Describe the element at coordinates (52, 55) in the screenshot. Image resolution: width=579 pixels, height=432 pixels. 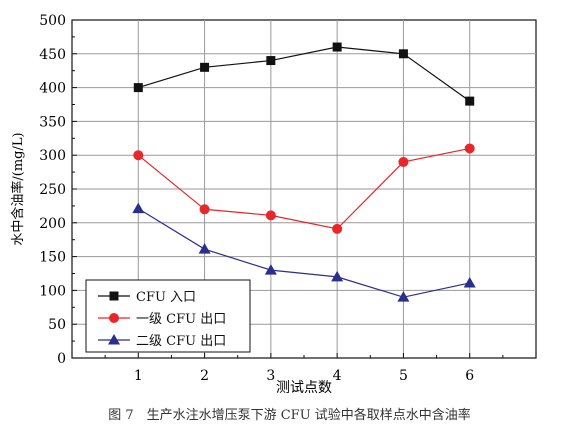
I see `y-tick-label: 450` at that location.